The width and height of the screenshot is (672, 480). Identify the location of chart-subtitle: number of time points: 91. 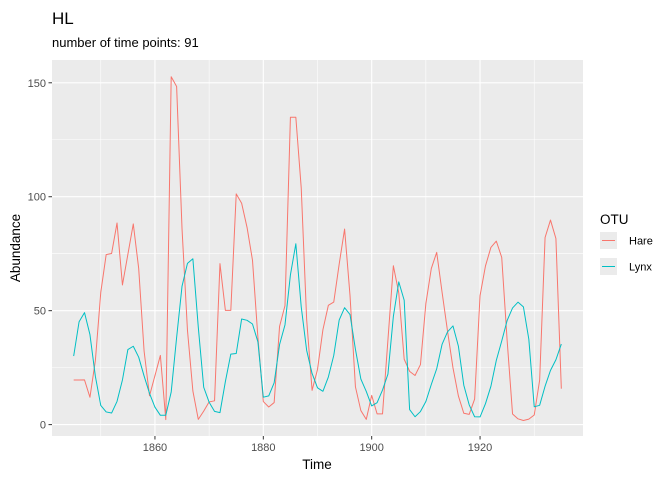
(125, 42).